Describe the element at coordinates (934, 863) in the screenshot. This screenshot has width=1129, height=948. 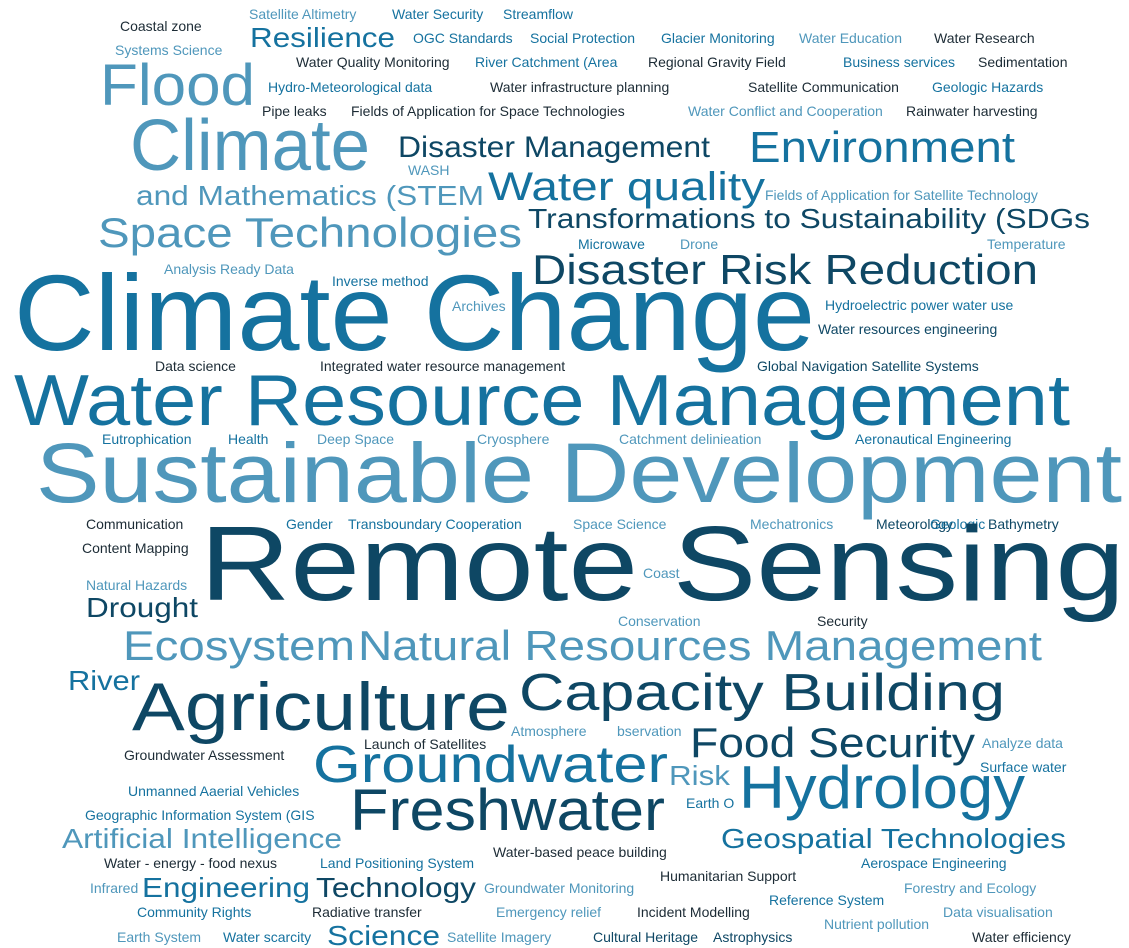
I see `word: Aerospace Engineering` at that location.